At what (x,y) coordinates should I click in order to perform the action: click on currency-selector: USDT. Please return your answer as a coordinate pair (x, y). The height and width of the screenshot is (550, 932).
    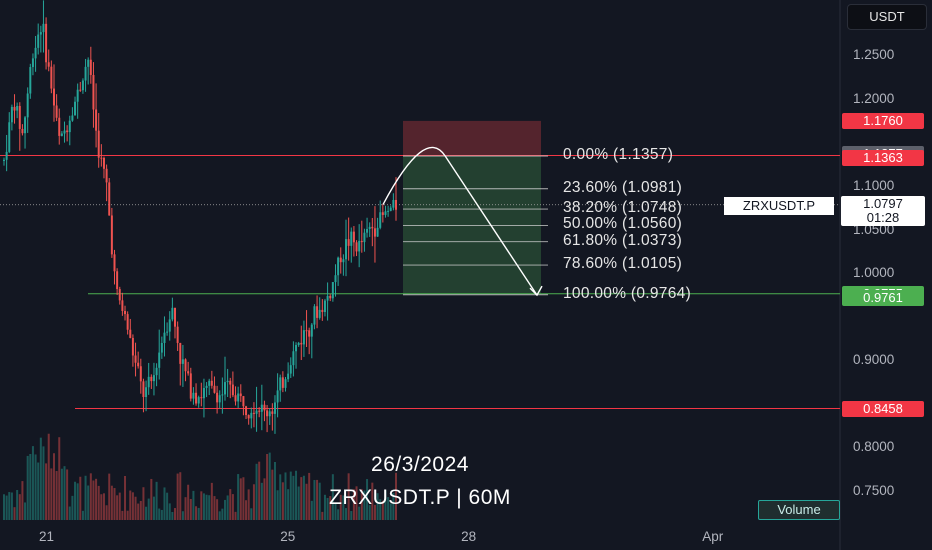
    Looking at the image, I should click on (887, 17).